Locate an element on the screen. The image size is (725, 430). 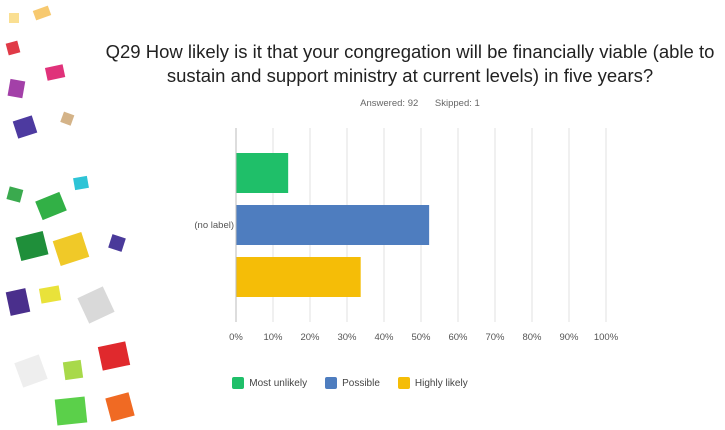
x-tick-label: 60% is located at coordinates (458, 337).